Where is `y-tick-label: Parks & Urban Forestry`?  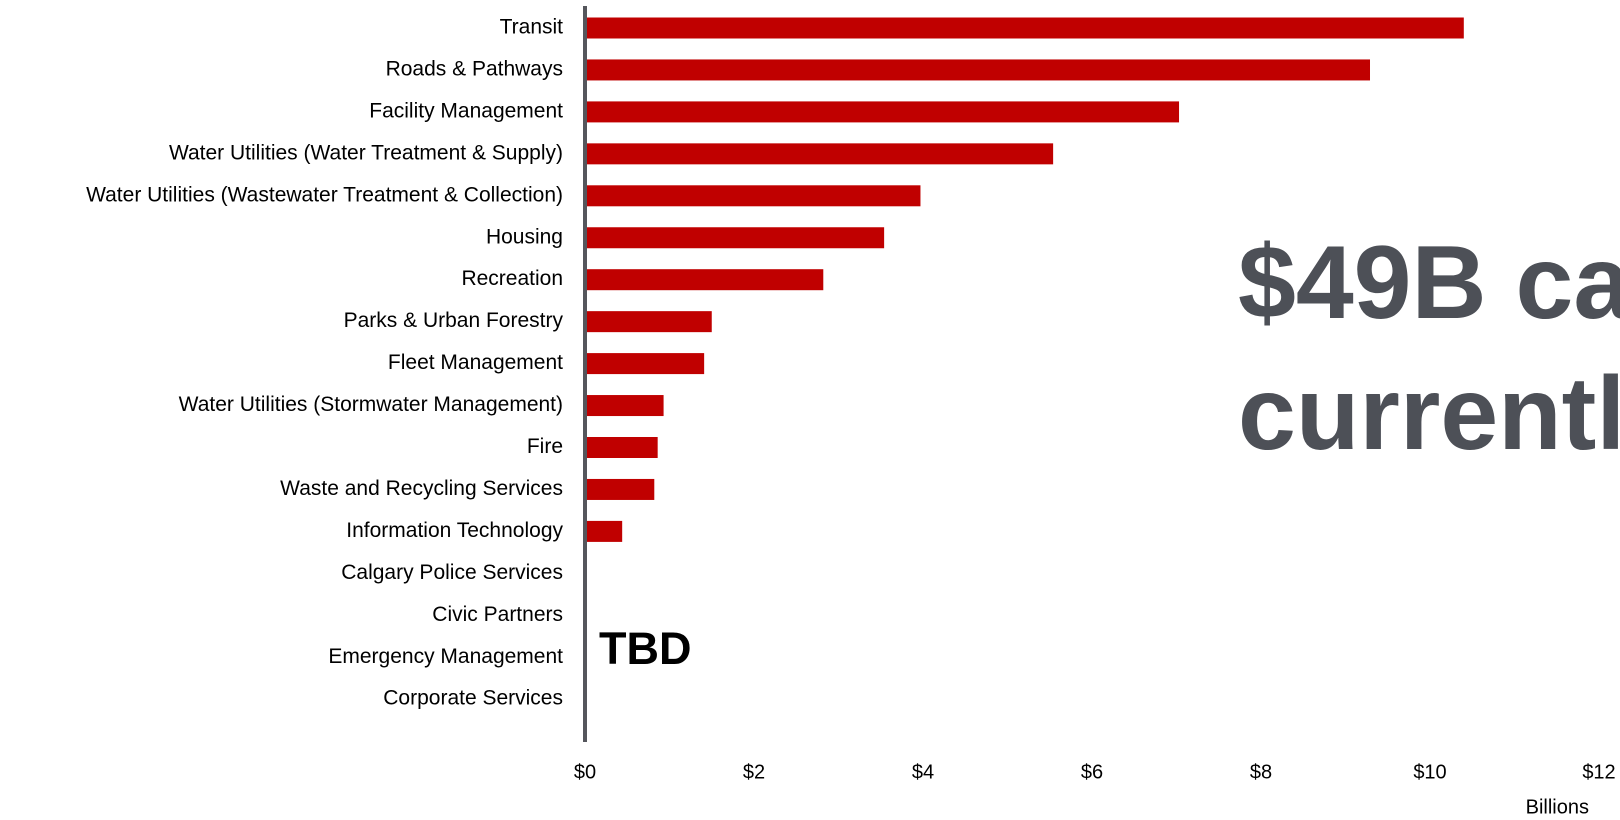
y-tick-label: Parks & Urban Forestry is located at coordinates (454, 320).